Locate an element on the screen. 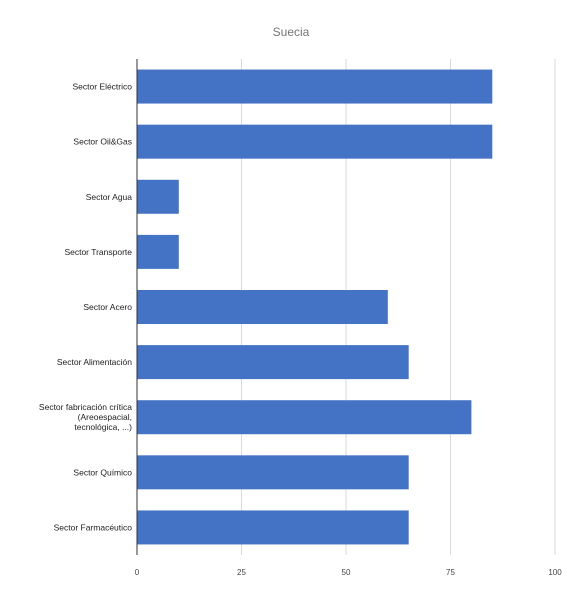 This screenshot has width=582, height=604. category-label: Sector Alimentación is located at coordinates (94, 362).